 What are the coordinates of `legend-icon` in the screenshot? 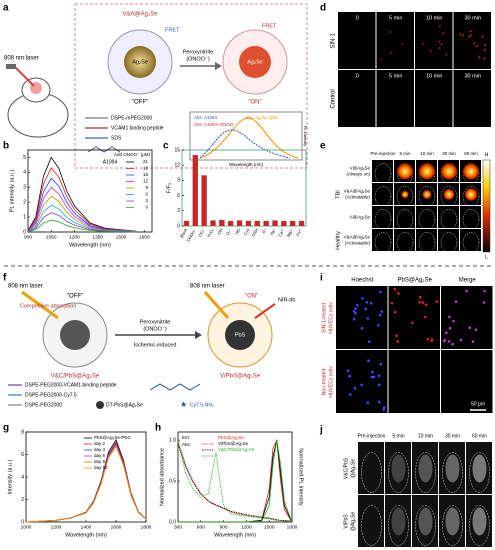 It's located at (100, 405).